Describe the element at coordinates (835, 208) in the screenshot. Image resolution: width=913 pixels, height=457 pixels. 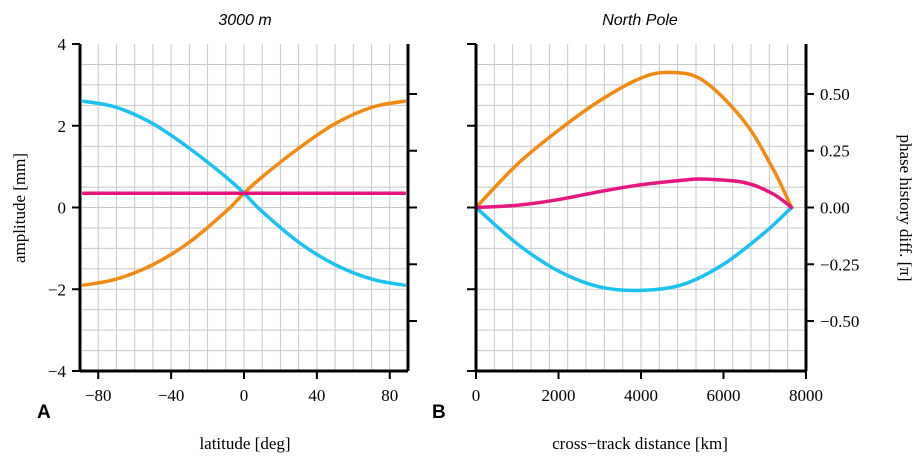
I see `panel-b-ytick-label: 0.00` at that location.